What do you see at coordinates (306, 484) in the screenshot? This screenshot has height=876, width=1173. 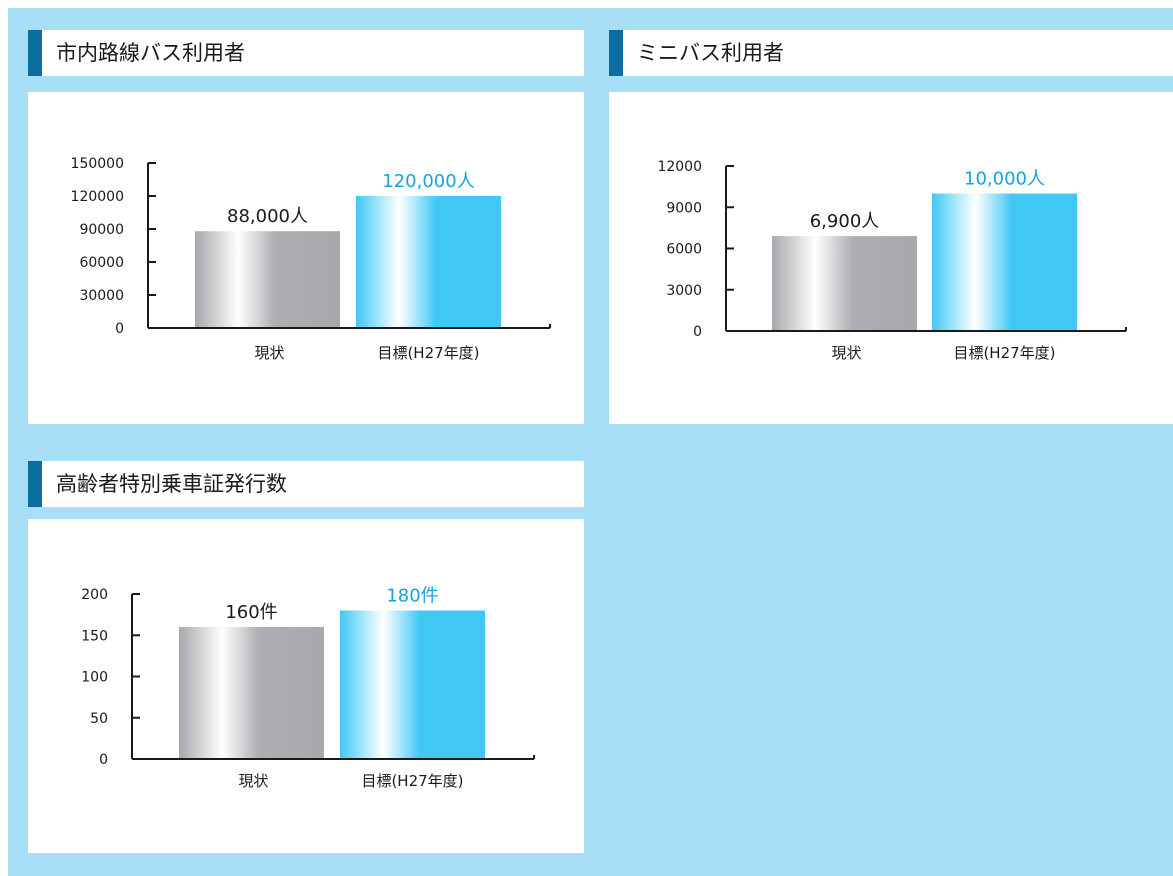 I see `chart-header-pass: 高齢者特別乗車証発行数` at bounding box center [306, 484].